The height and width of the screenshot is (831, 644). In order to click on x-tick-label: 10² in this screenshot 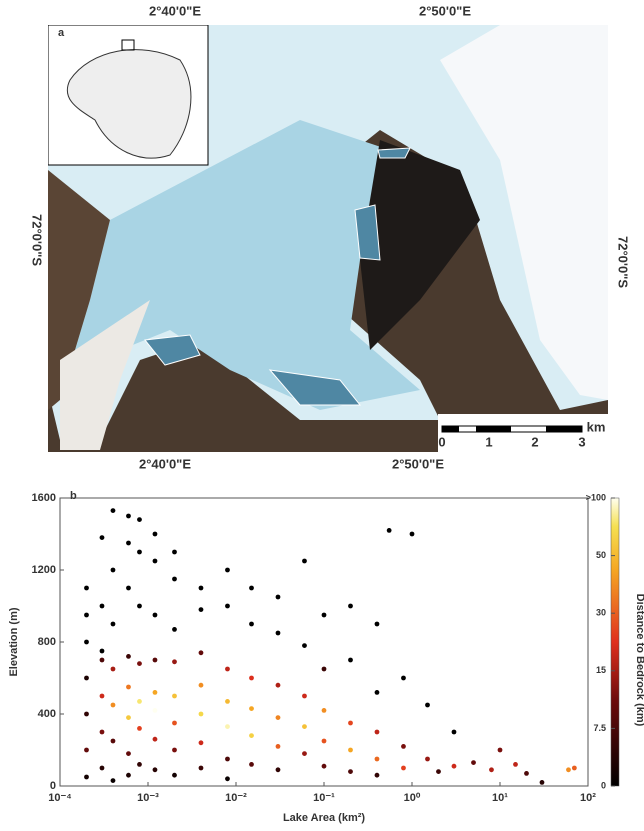, I will do `click(588, 798)`.